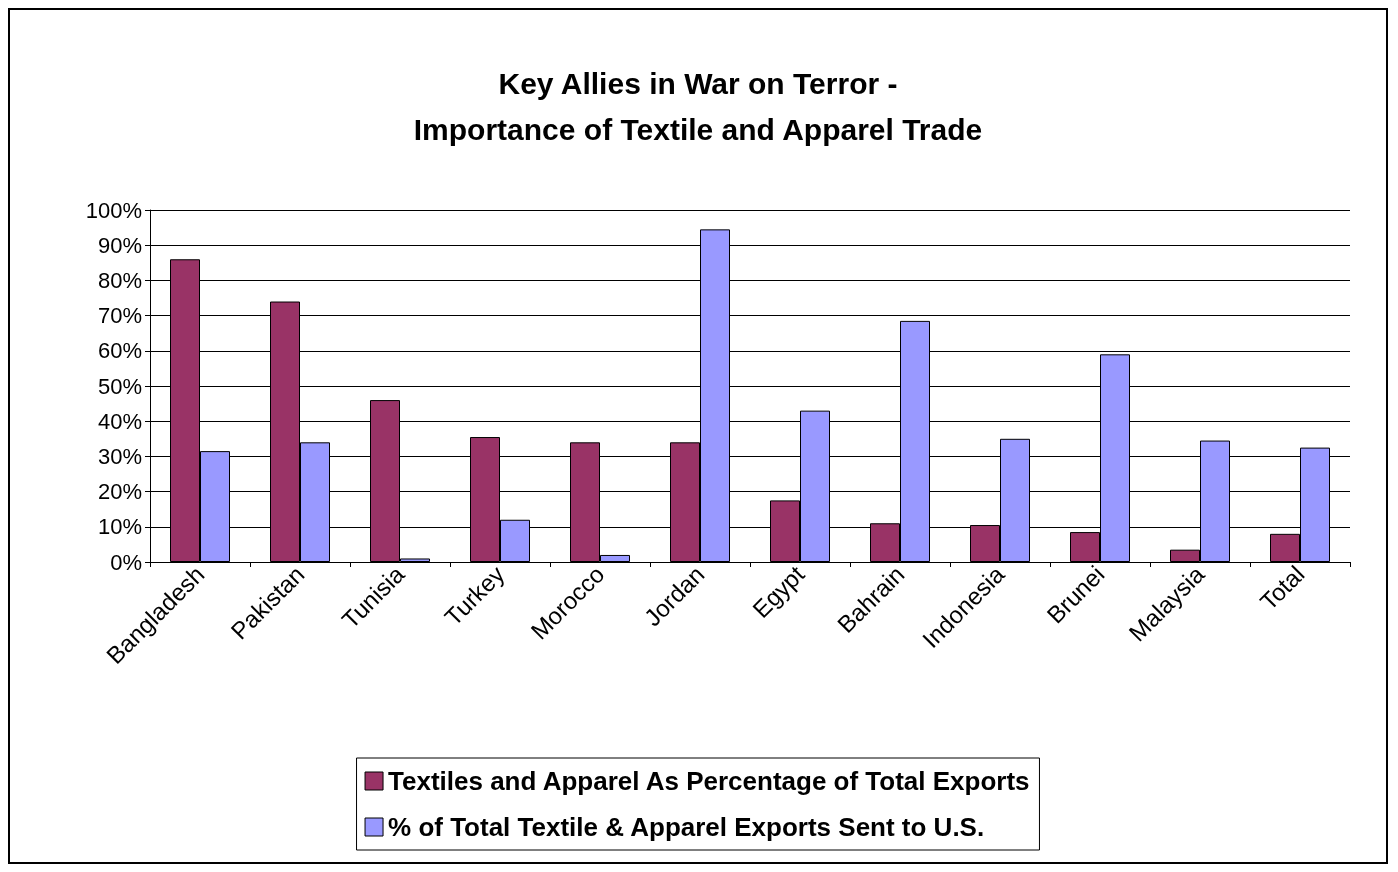 This screenshot has height=872, width=1398. What do you see at coordinates (119, 316) in the screenshot?
I see `y-tick-label: 70%` at bounding box center [119, 316].